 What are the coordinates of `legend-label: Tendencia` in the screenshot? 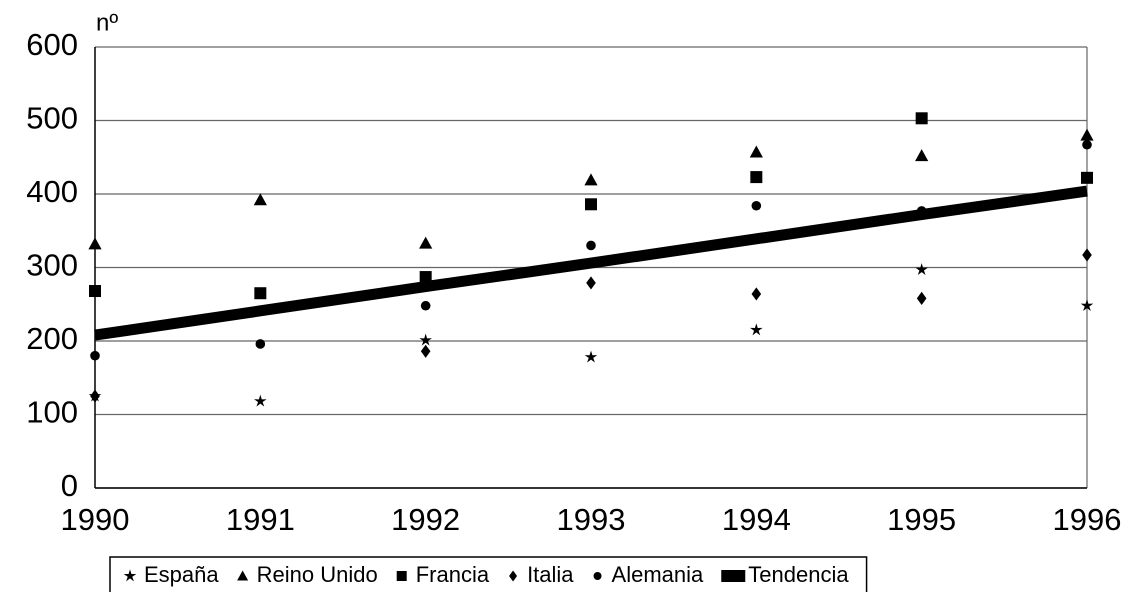 It's located at (798, 574).